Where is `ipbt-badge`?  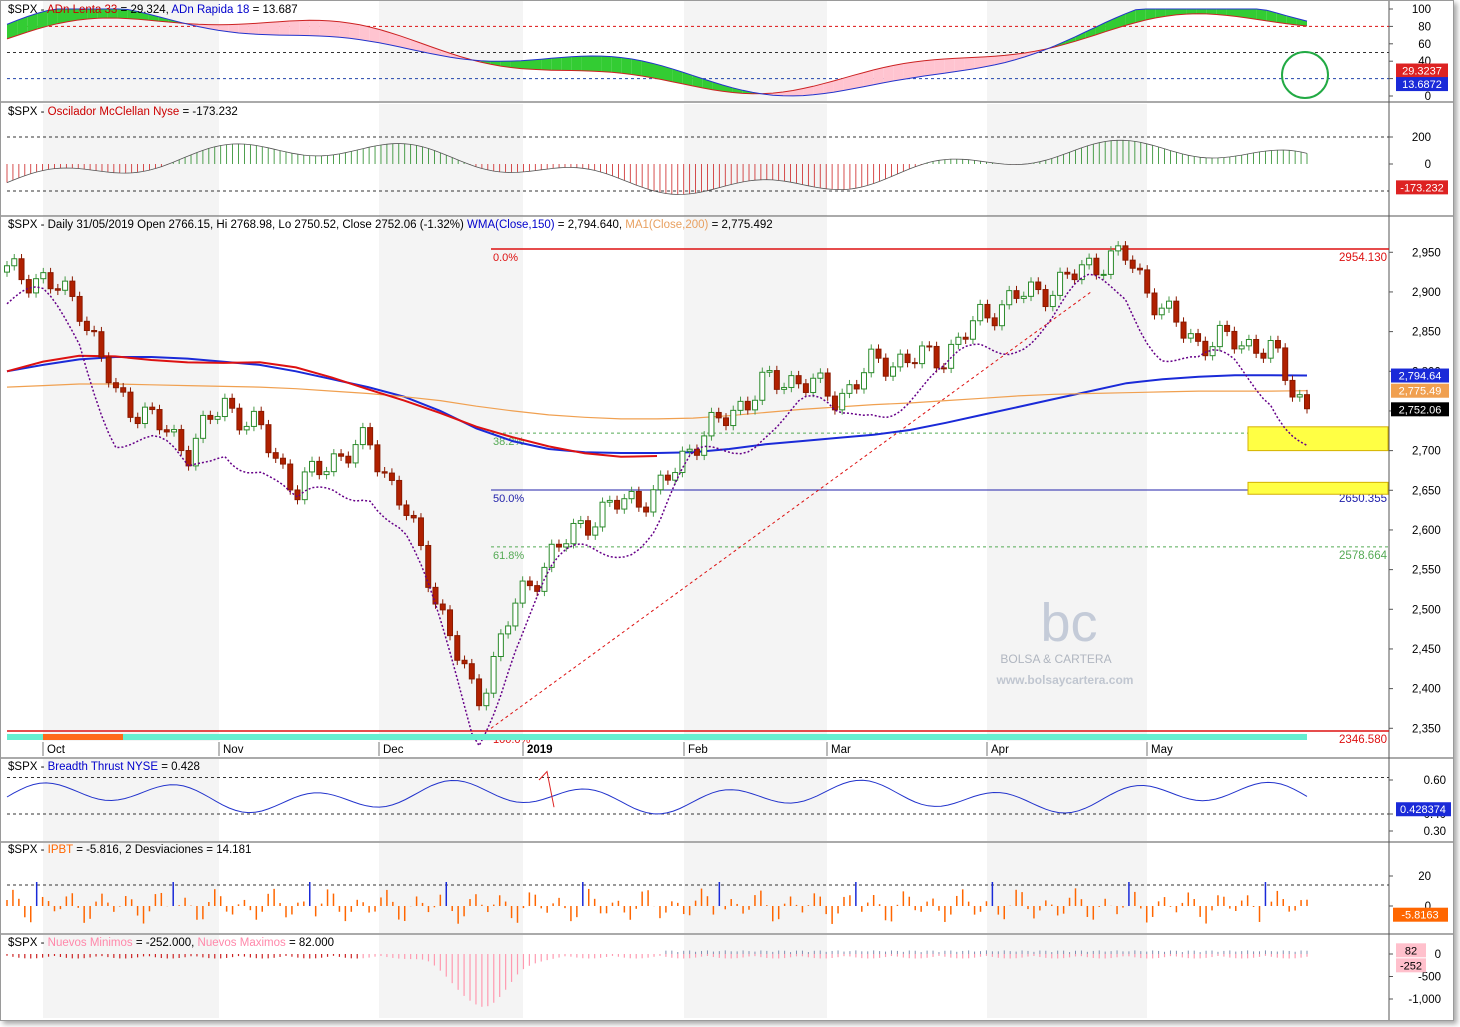 ipbt-badge is located at coordinates (1420, 914).